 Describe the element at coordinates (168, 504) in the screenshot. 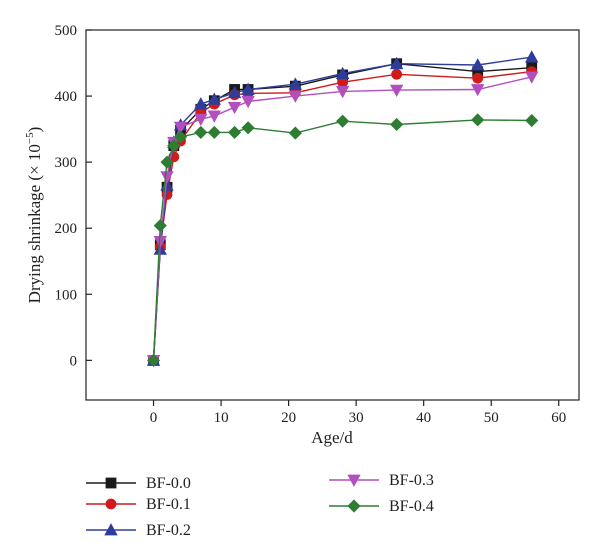

I see `legend-label: BF-0.1` at that location.